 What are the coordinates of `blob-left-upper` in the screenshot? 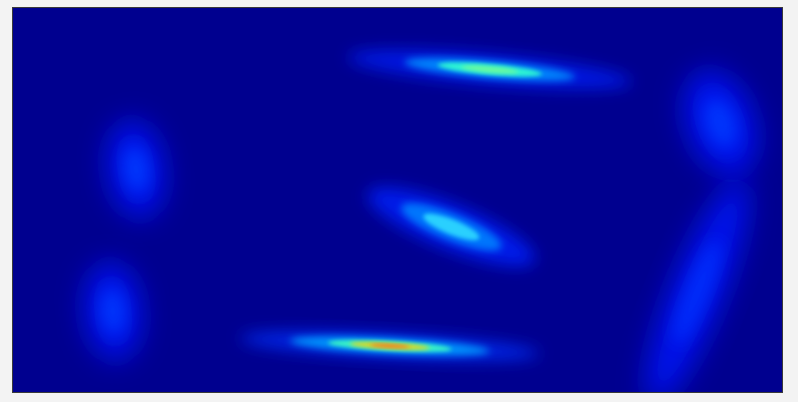 It's located at (136, 169).